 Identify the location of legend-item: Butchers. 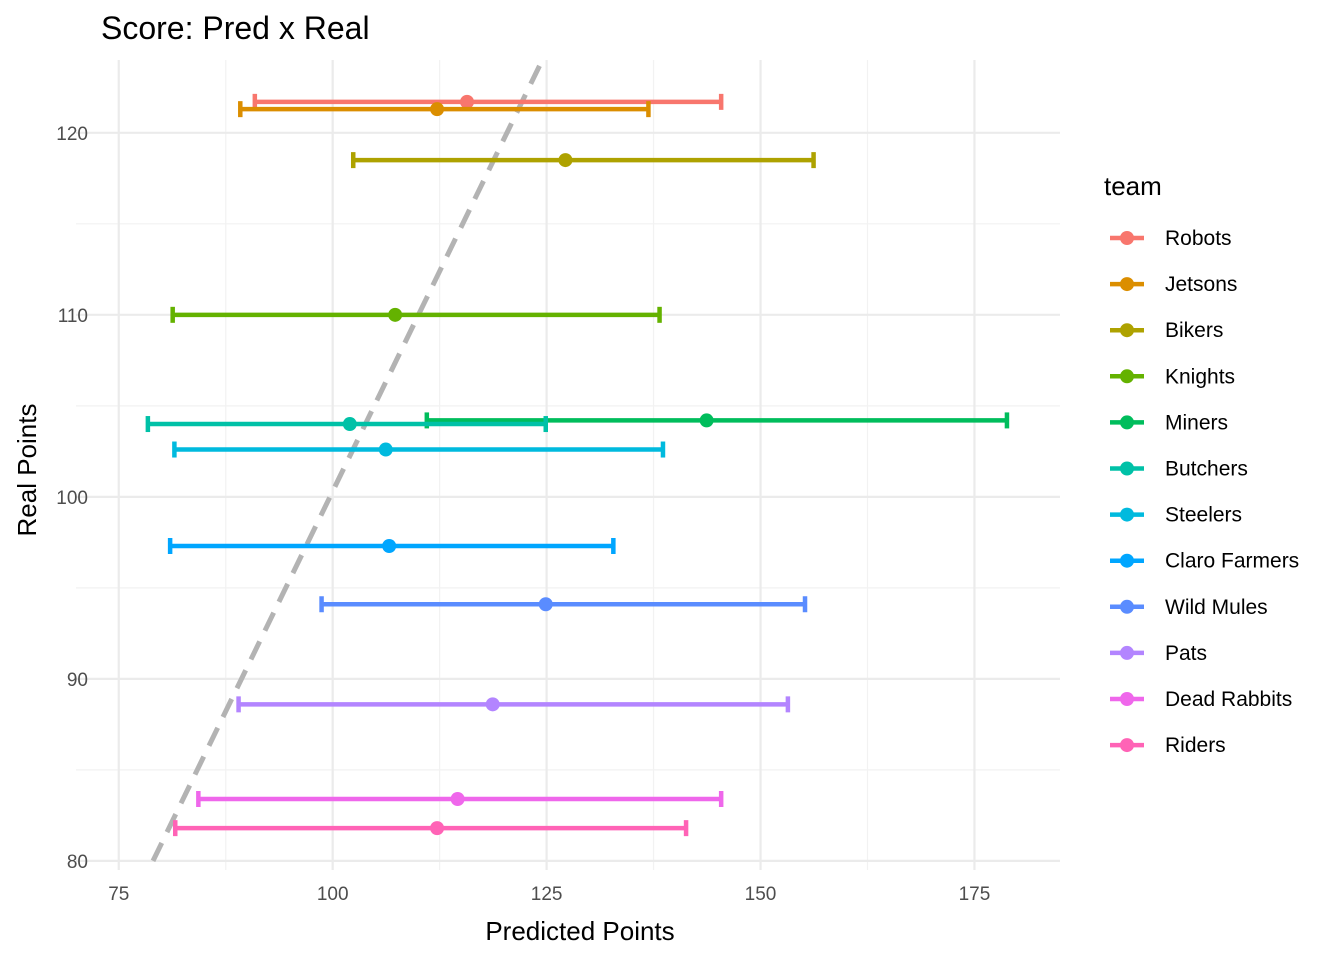
(1179, 469).